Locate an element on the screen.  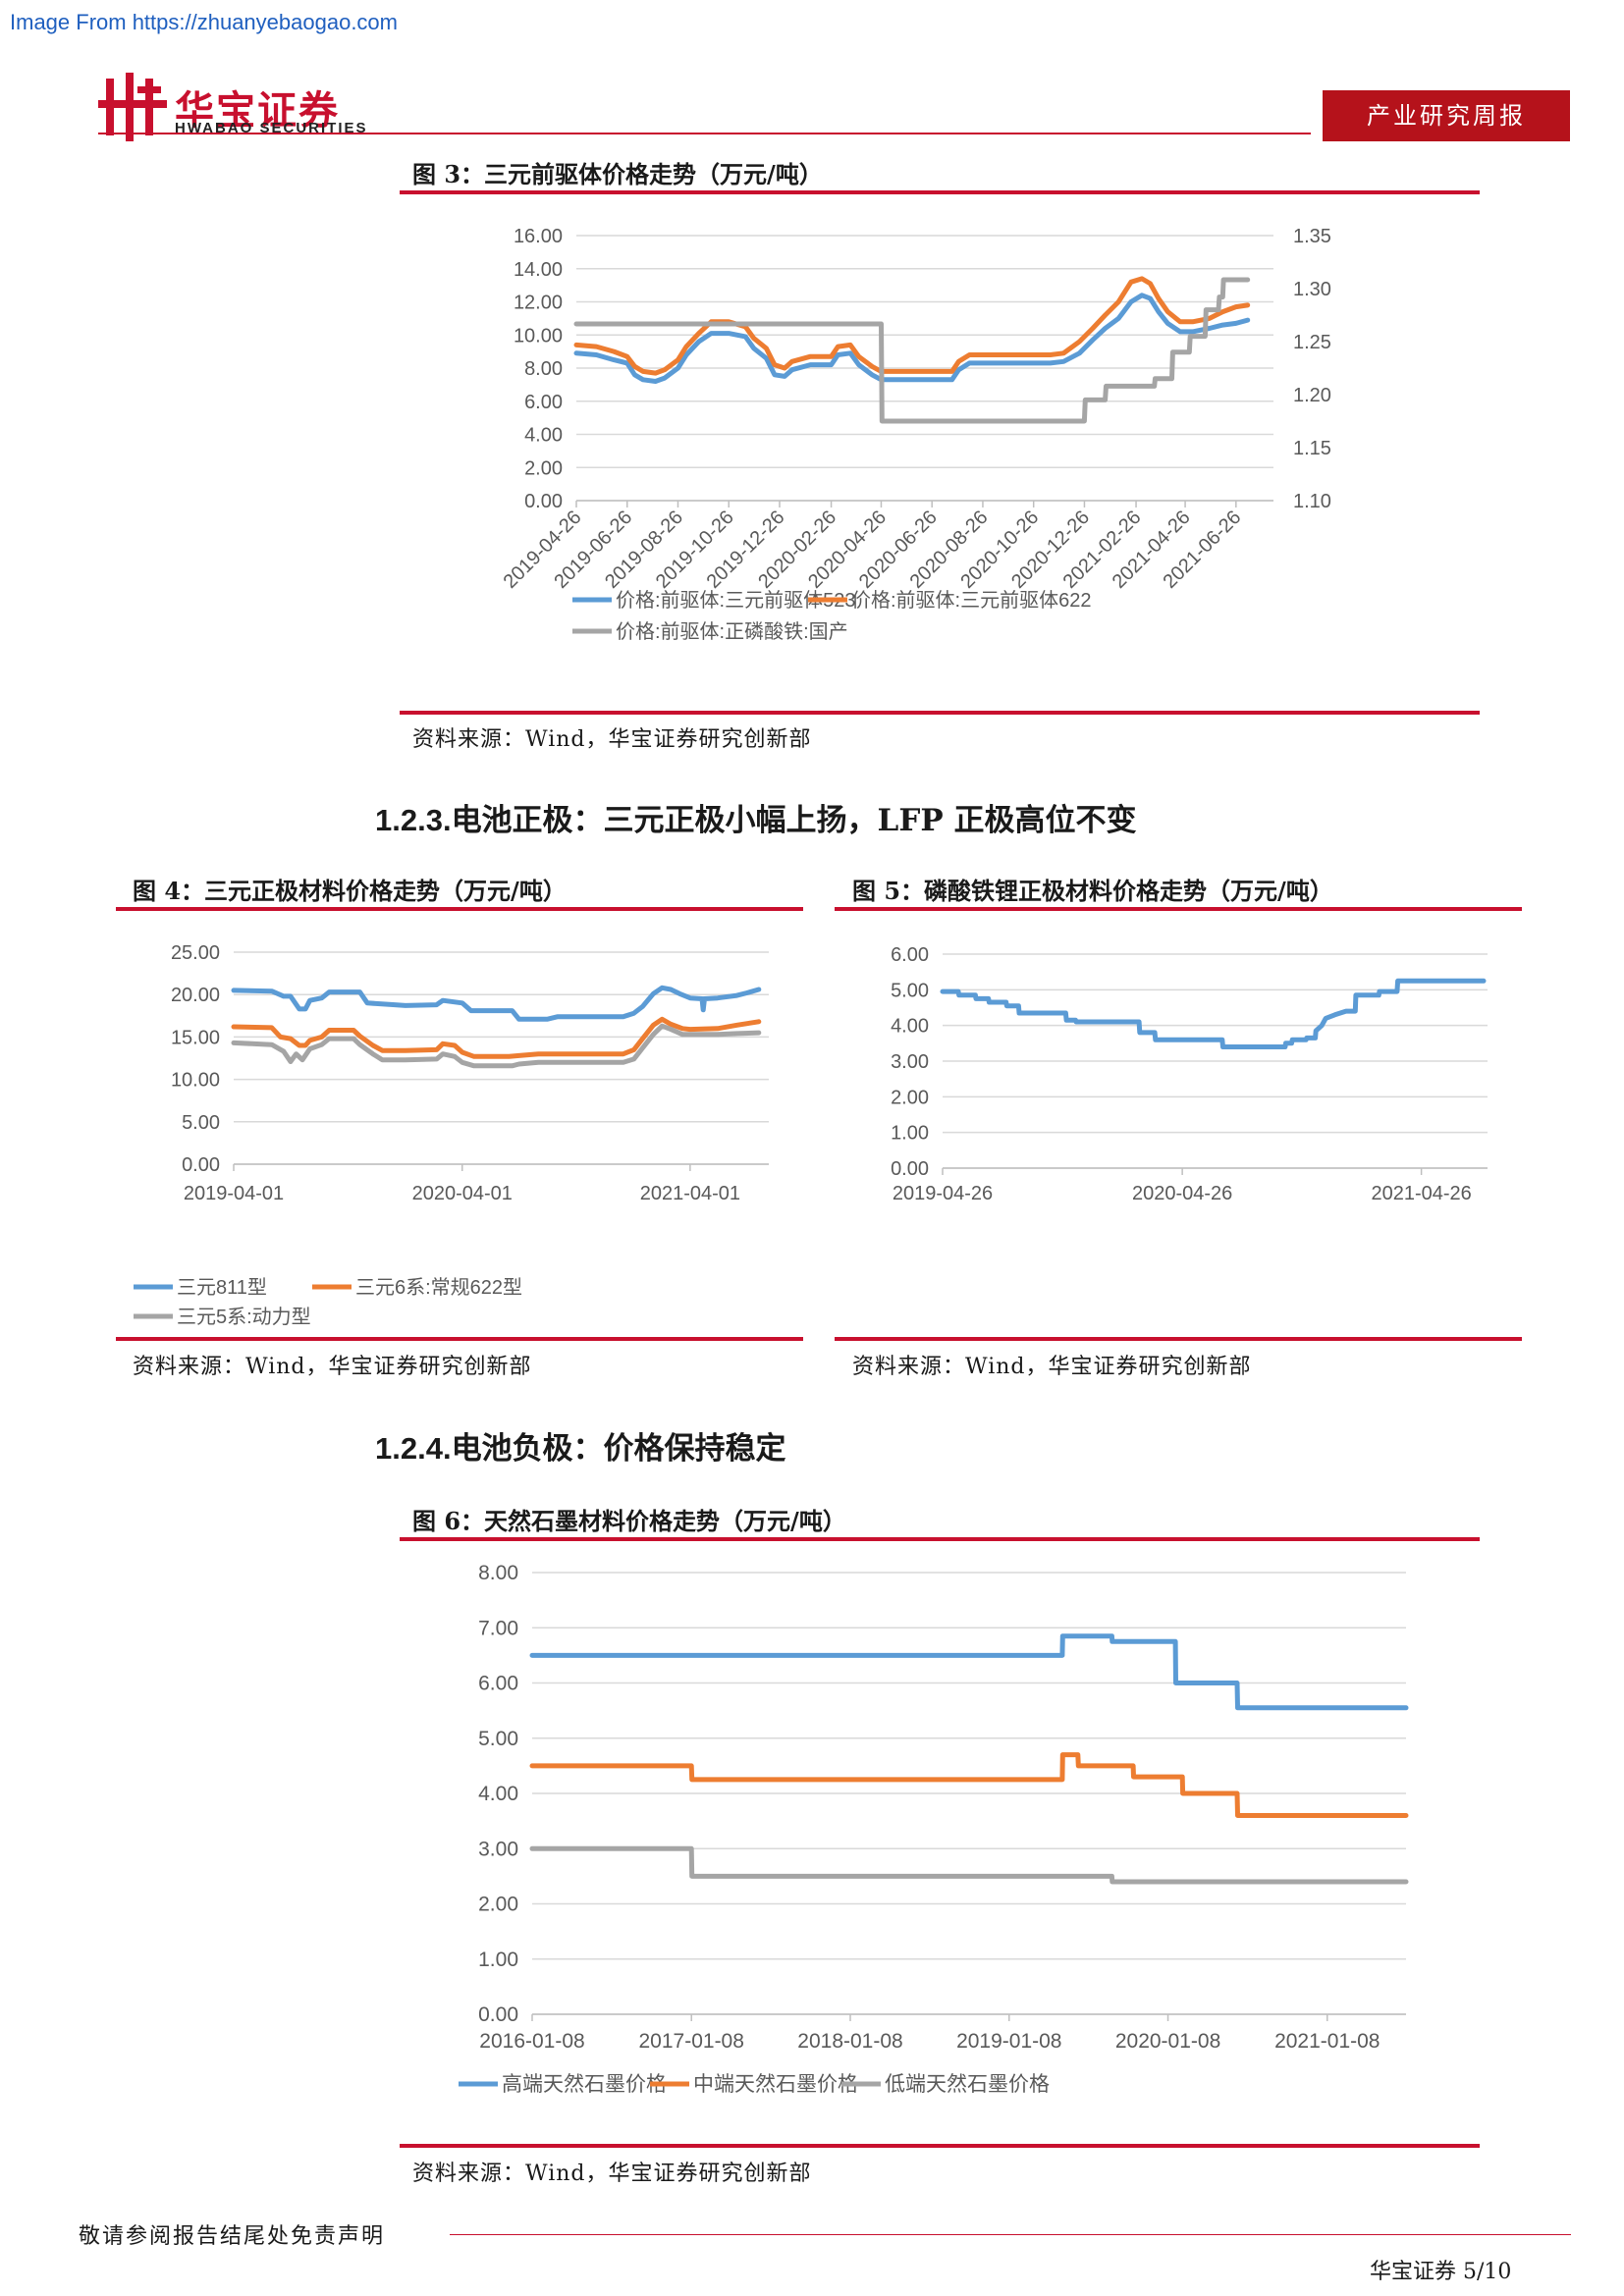
section-1-2-4-heading: 1.2.4.电池负极：价格保持稳定 is located at coordinates (580, 1445).